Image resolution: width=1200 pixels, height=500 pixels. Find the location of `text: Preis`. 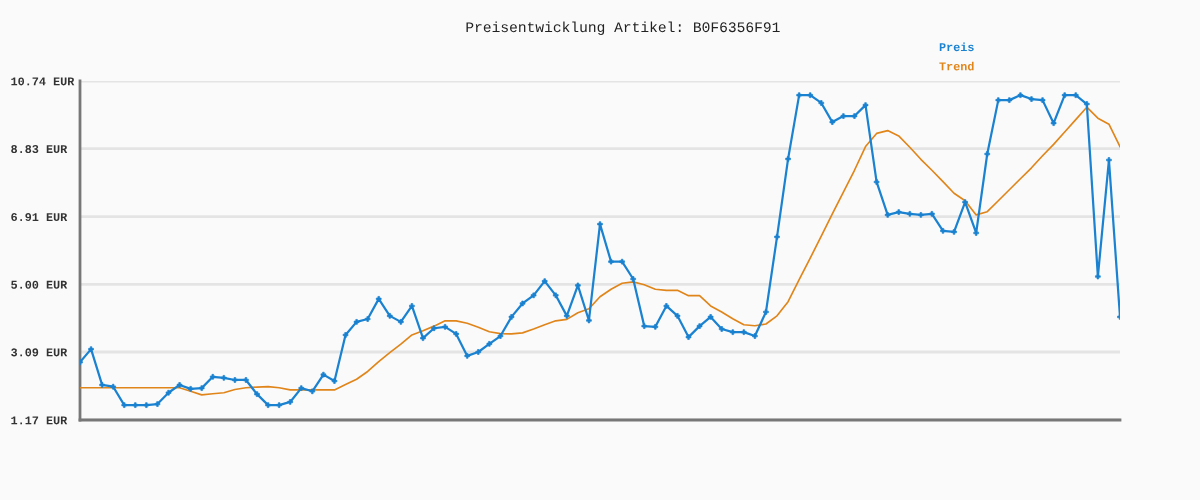

text: Preis is located at coordinates (956, 47).